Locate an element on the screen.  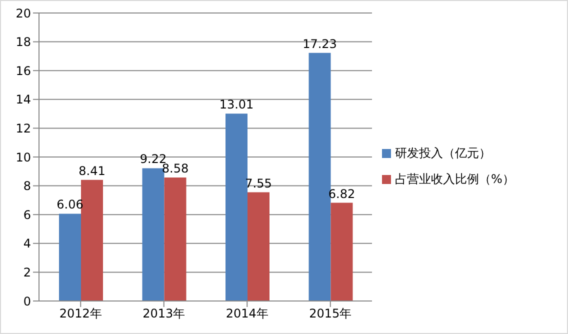
y-tick-label: 6 is located at coordinates (27, 215).